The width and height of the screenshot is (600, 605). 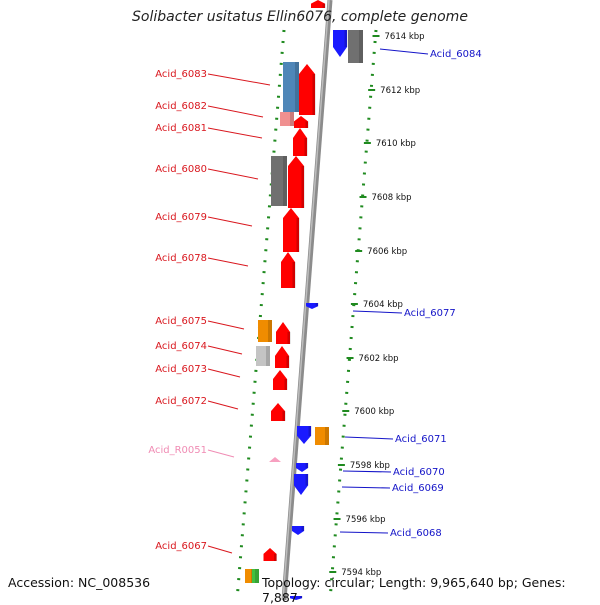 I want to click on right-gene-label: Acid_6071, so click(x=421, y=439).